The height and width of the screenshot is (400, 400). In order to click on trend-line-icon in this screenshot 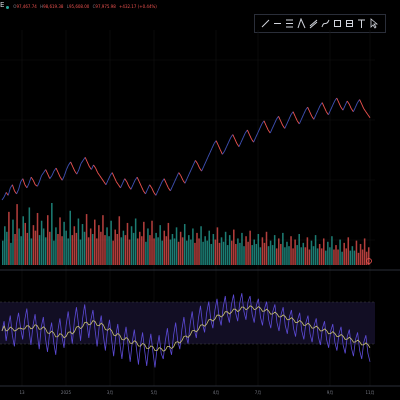, I will do `click(265, 23)`.